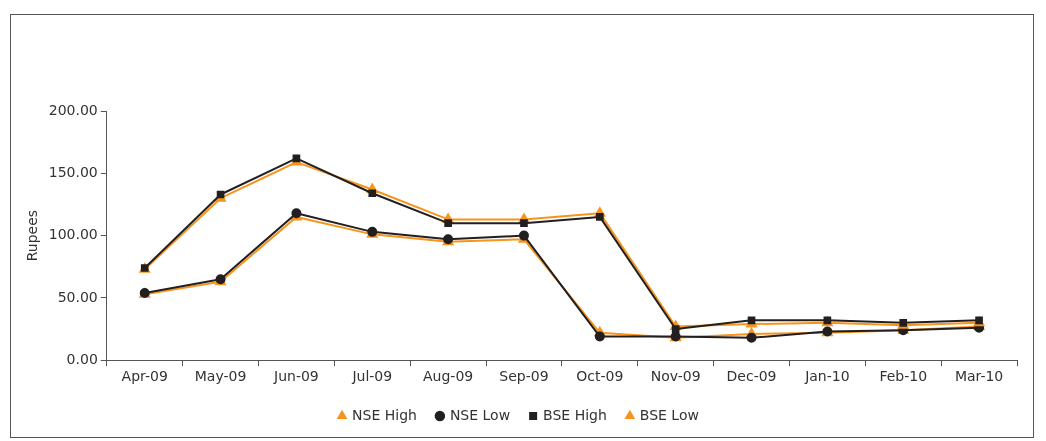 The height and width of the screenshot is (441, 1046). I want to click on x-tick-label: Jul-09, so click(372, 376).